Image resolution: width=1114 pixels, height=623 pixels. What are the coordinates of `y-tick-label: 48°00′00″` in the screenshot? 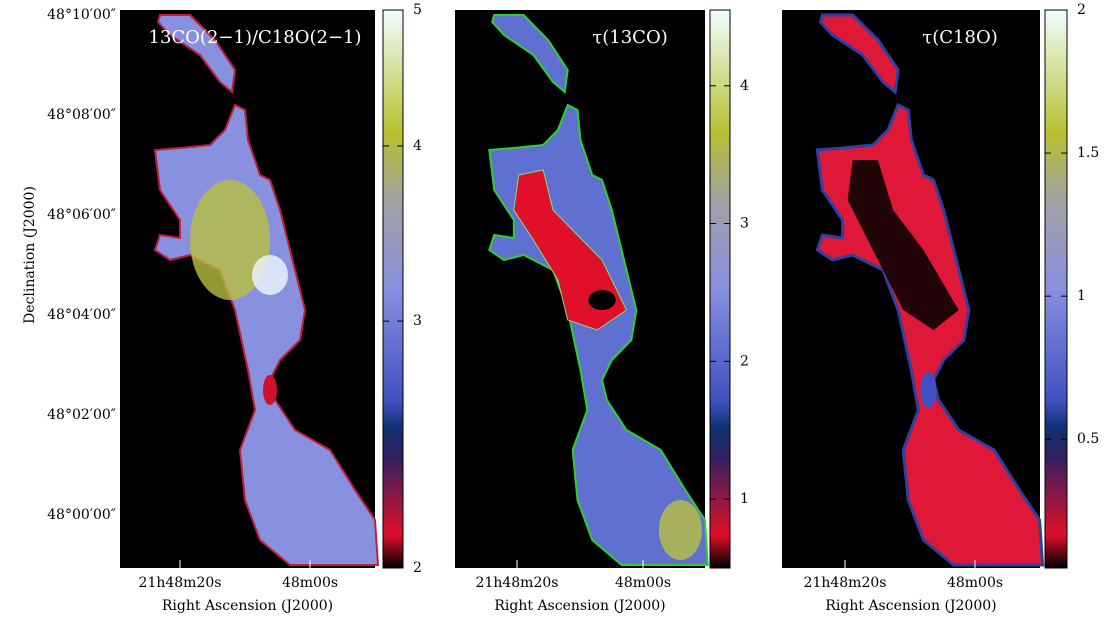 It's located at (81, 515).